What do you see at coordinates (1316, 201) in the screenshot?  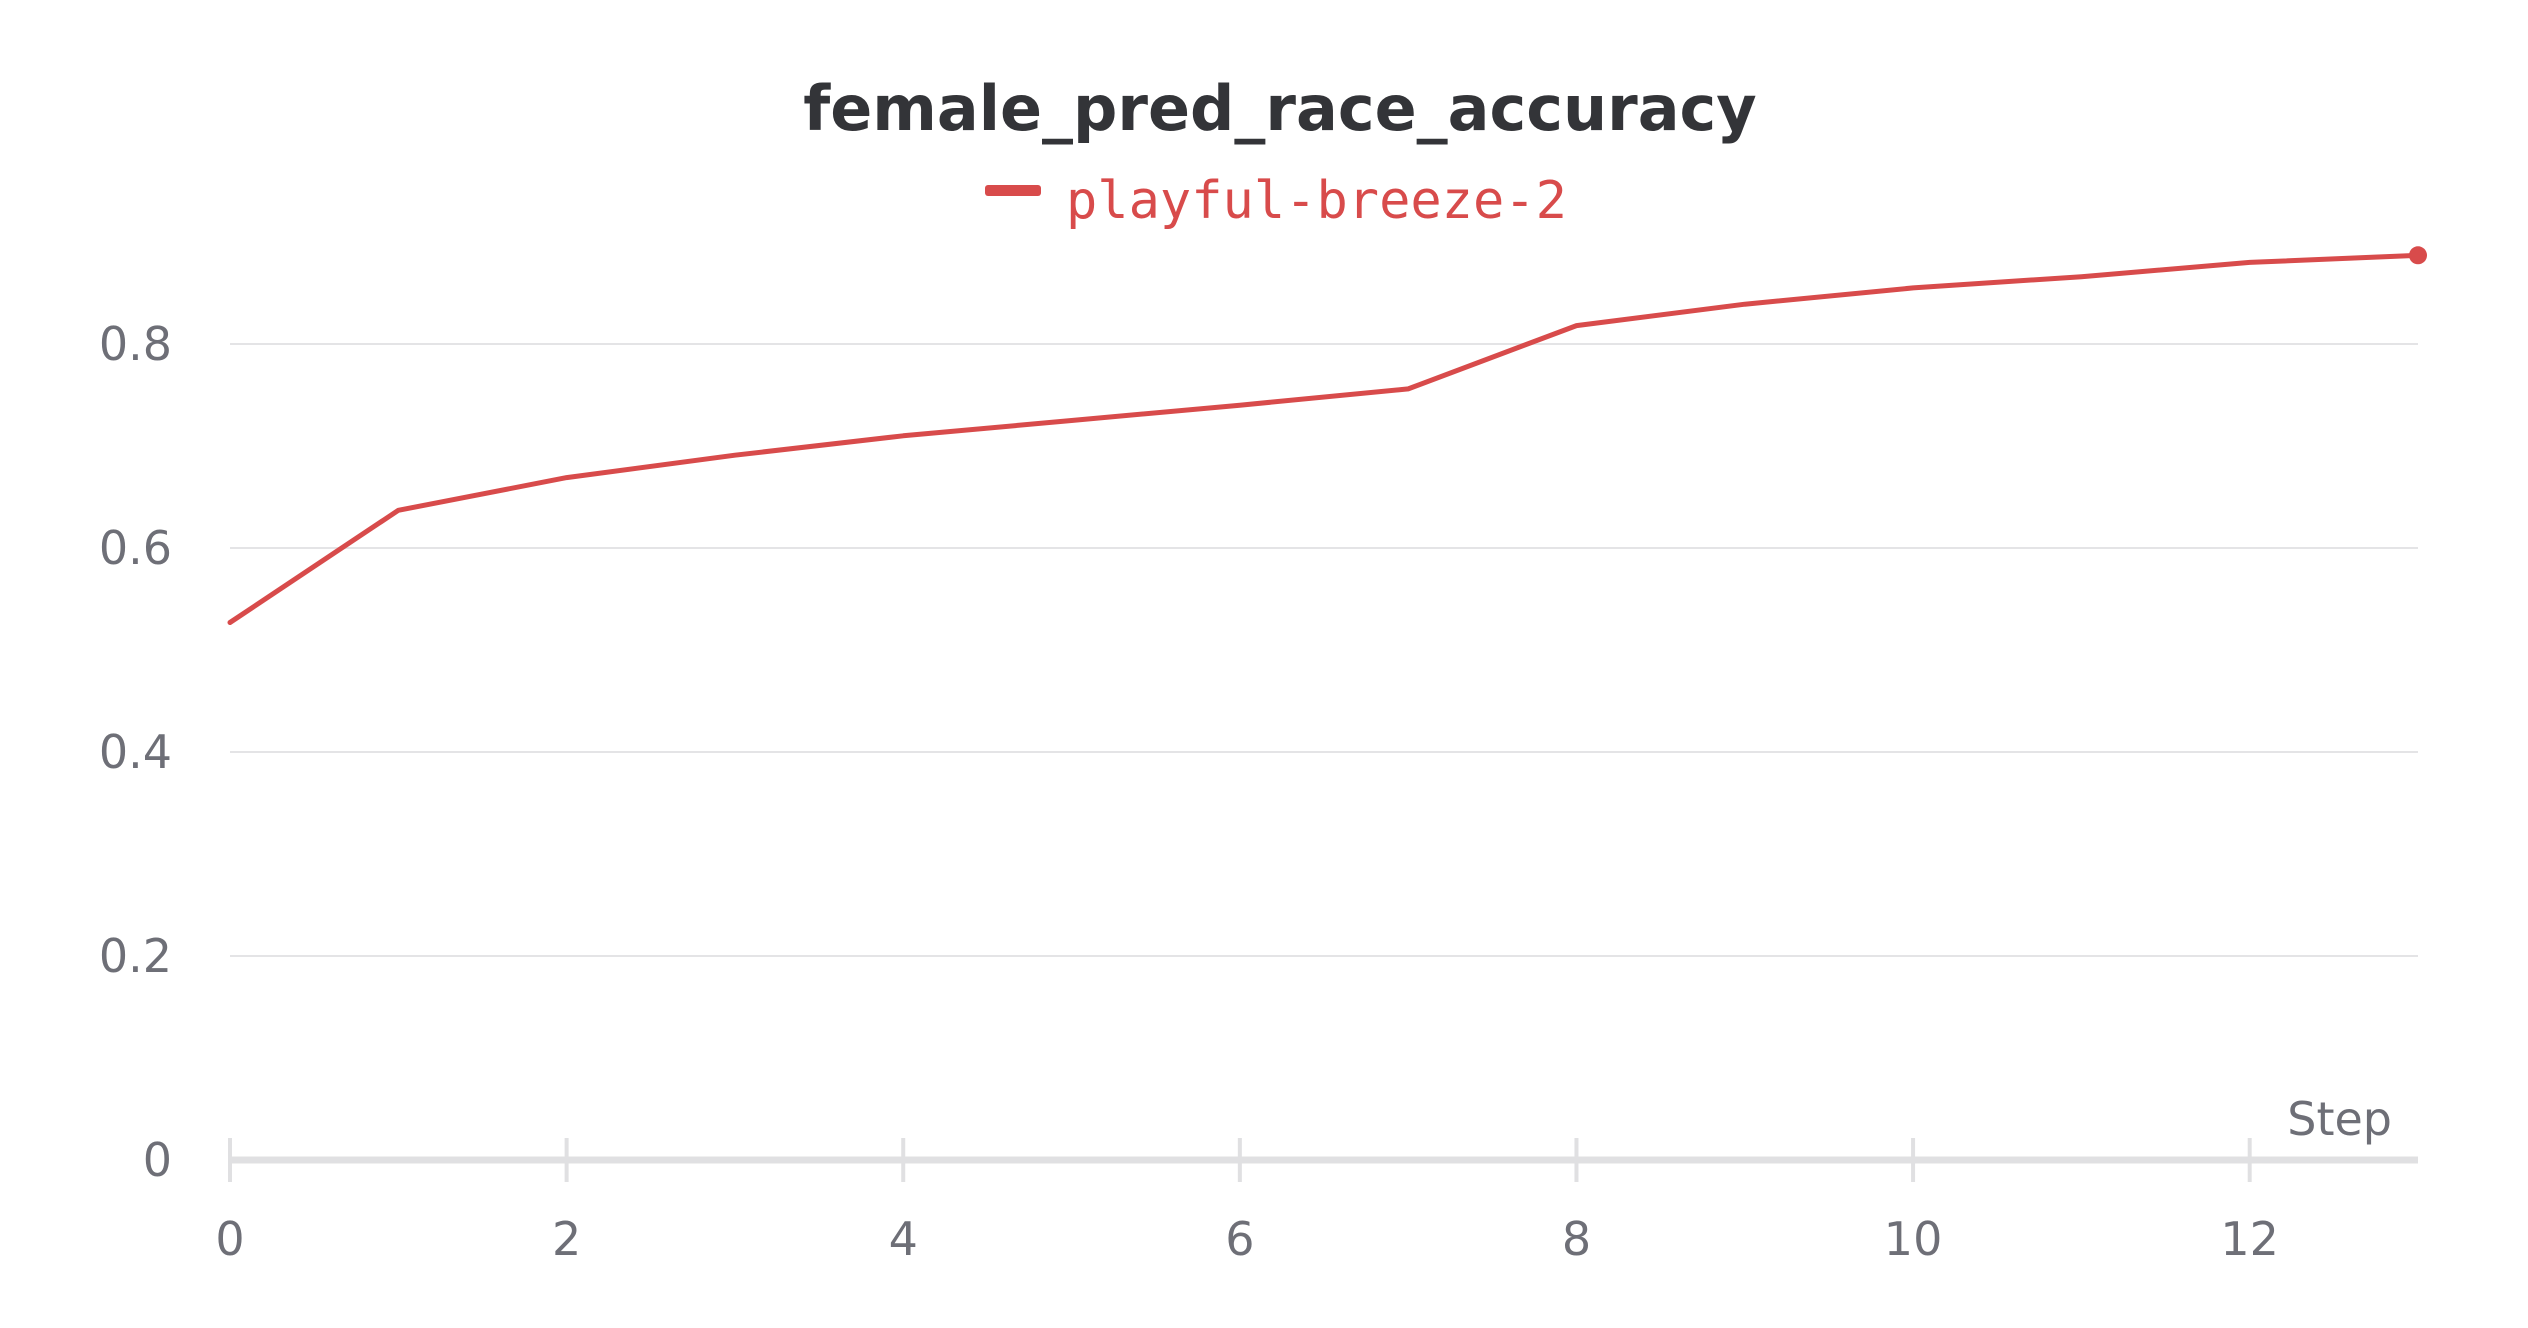 I see `legend-label: playful-breeze-2` at bounding box center [1316, 201].